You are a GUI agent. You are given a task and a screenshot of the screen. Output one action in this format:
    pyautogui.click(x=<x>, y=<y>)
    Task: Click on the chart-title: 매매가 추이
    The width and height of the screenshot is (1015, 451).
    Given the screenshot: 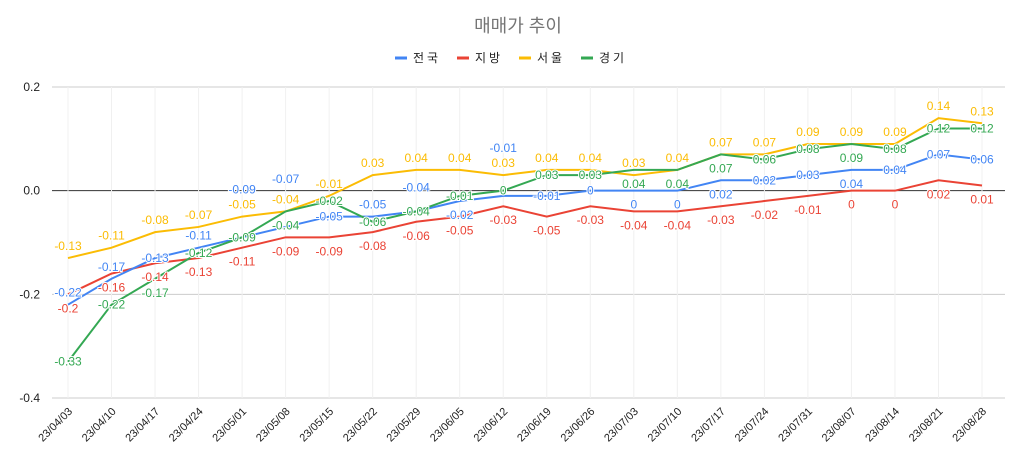 What is the action you would take?
    pyautogui.click(x=518, y=26)
    